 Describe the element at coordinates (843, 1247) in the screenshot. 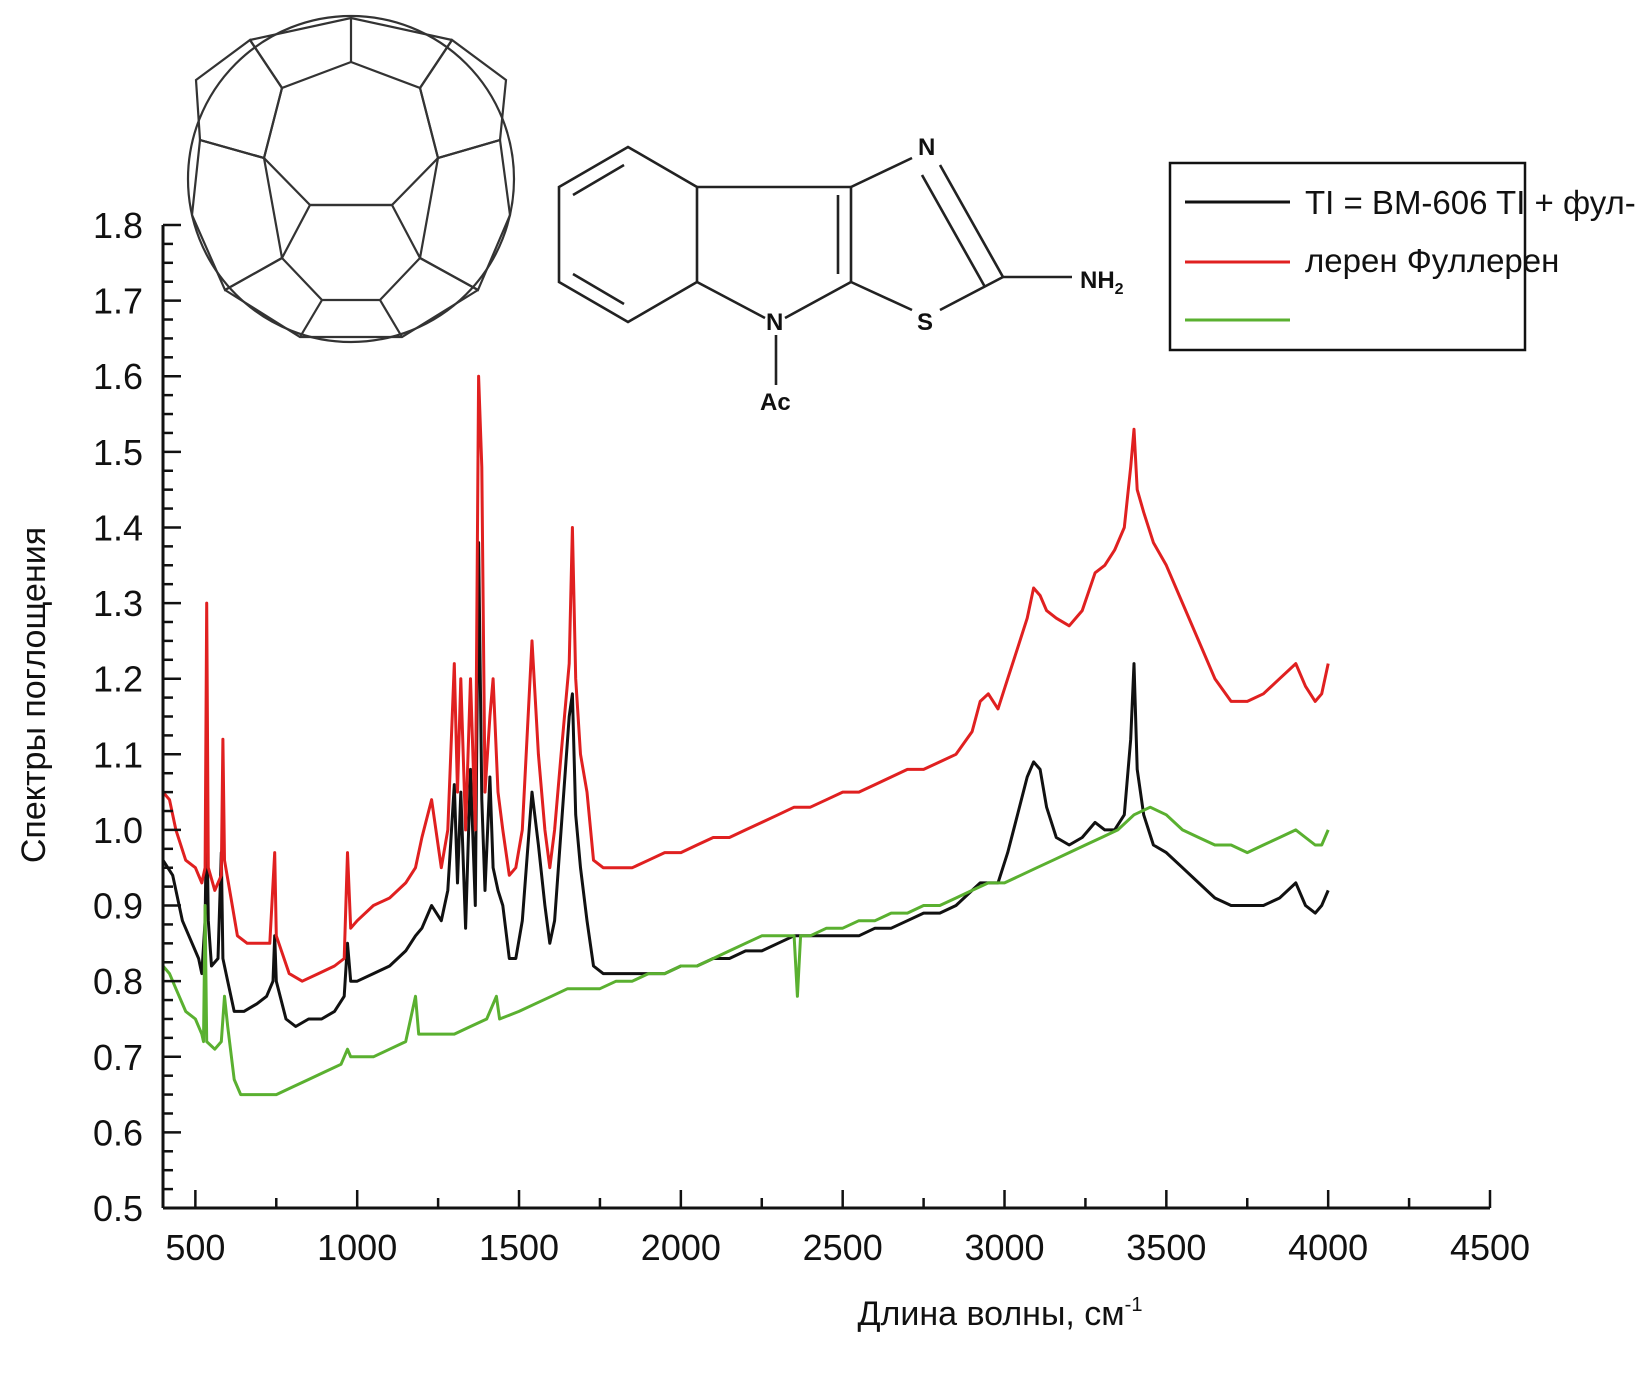

I see `x-tick-label: 2500` at that location.